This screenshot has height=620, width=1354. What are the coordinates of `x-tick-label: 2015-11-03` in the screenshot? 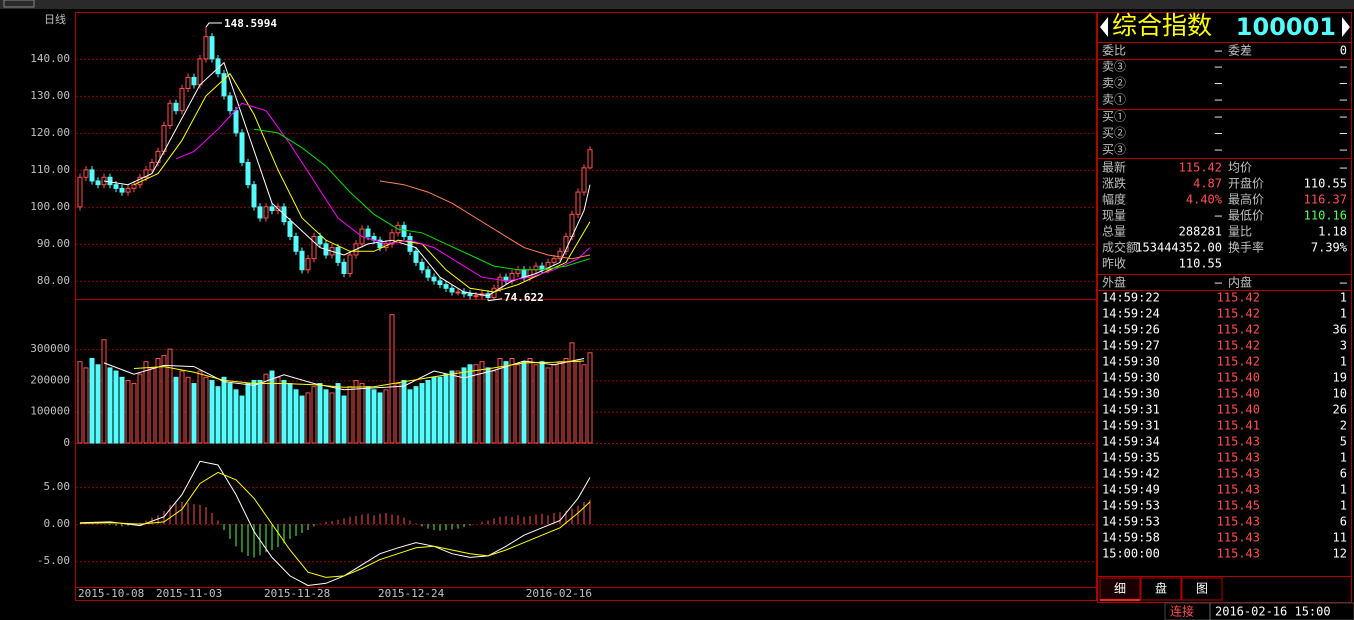 It's located at (189, 593).